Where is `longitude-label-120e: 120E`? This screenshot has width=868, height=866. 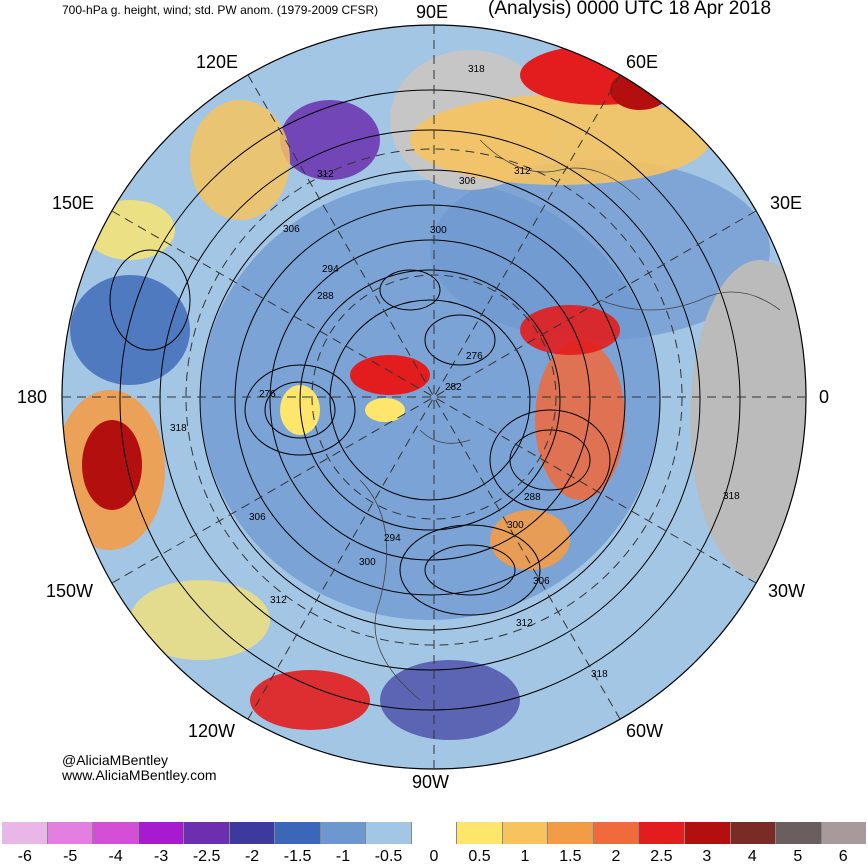
longitude-label-120e: 120E is located at coordinates (217, 62).